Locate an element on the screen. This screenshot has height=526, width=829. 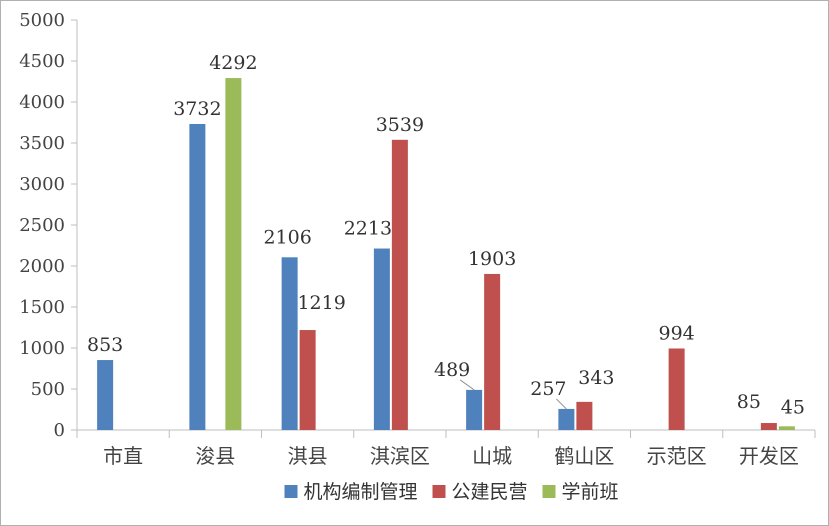
x-tick-label: 市直 is located at coordinates (123, 456).